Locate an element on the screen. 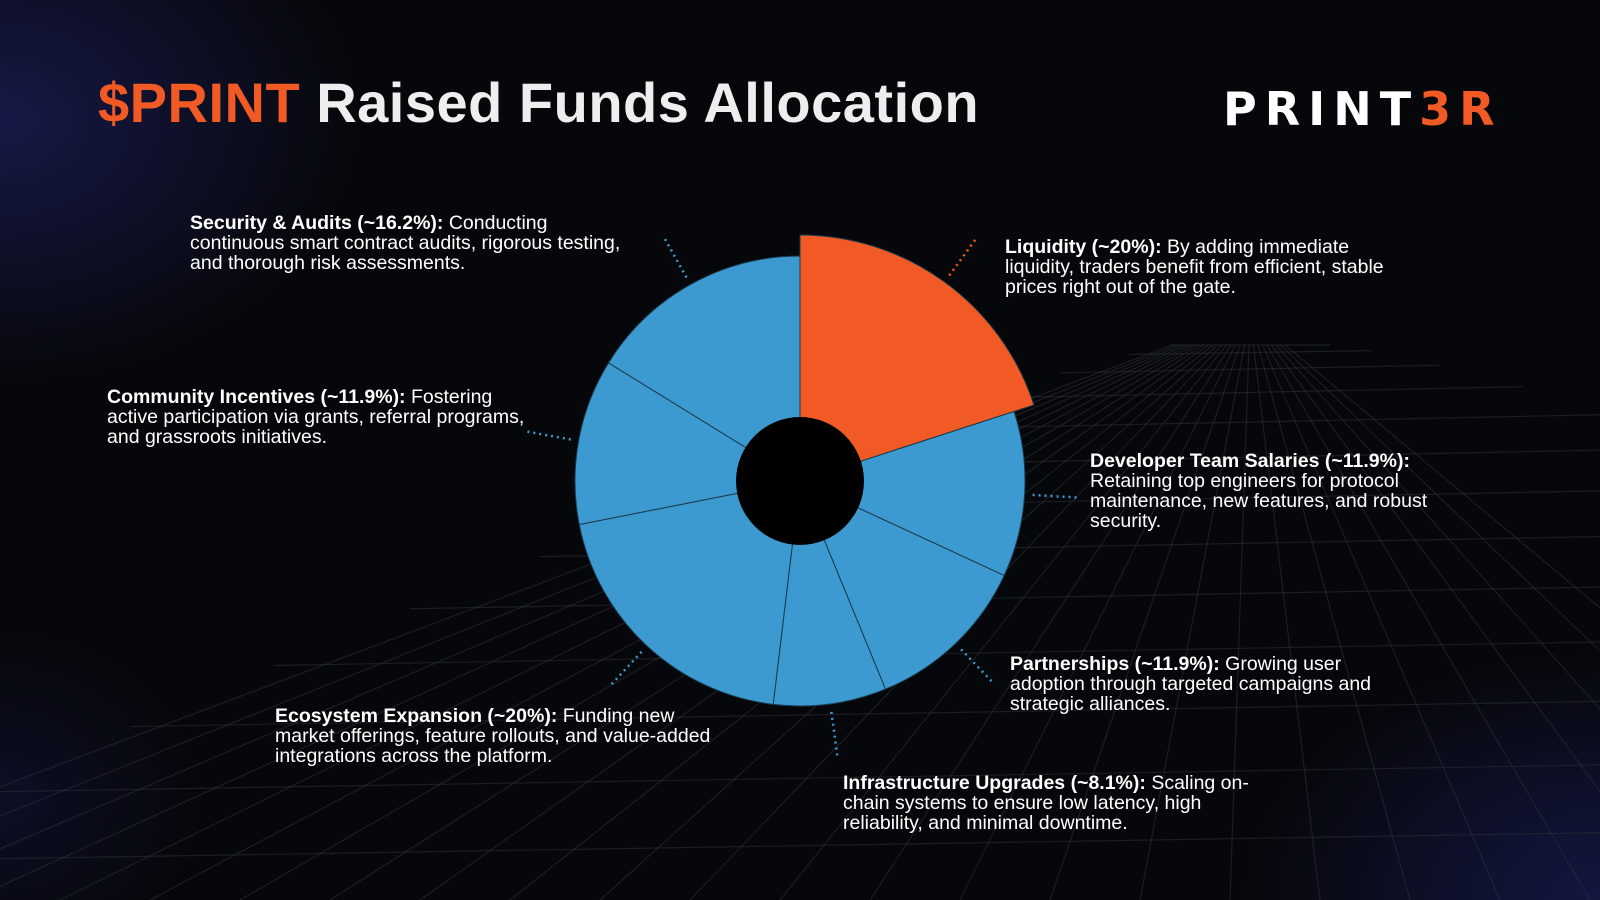  title-rest: Raised Funds Allocation is located at coordinates (640, 102).